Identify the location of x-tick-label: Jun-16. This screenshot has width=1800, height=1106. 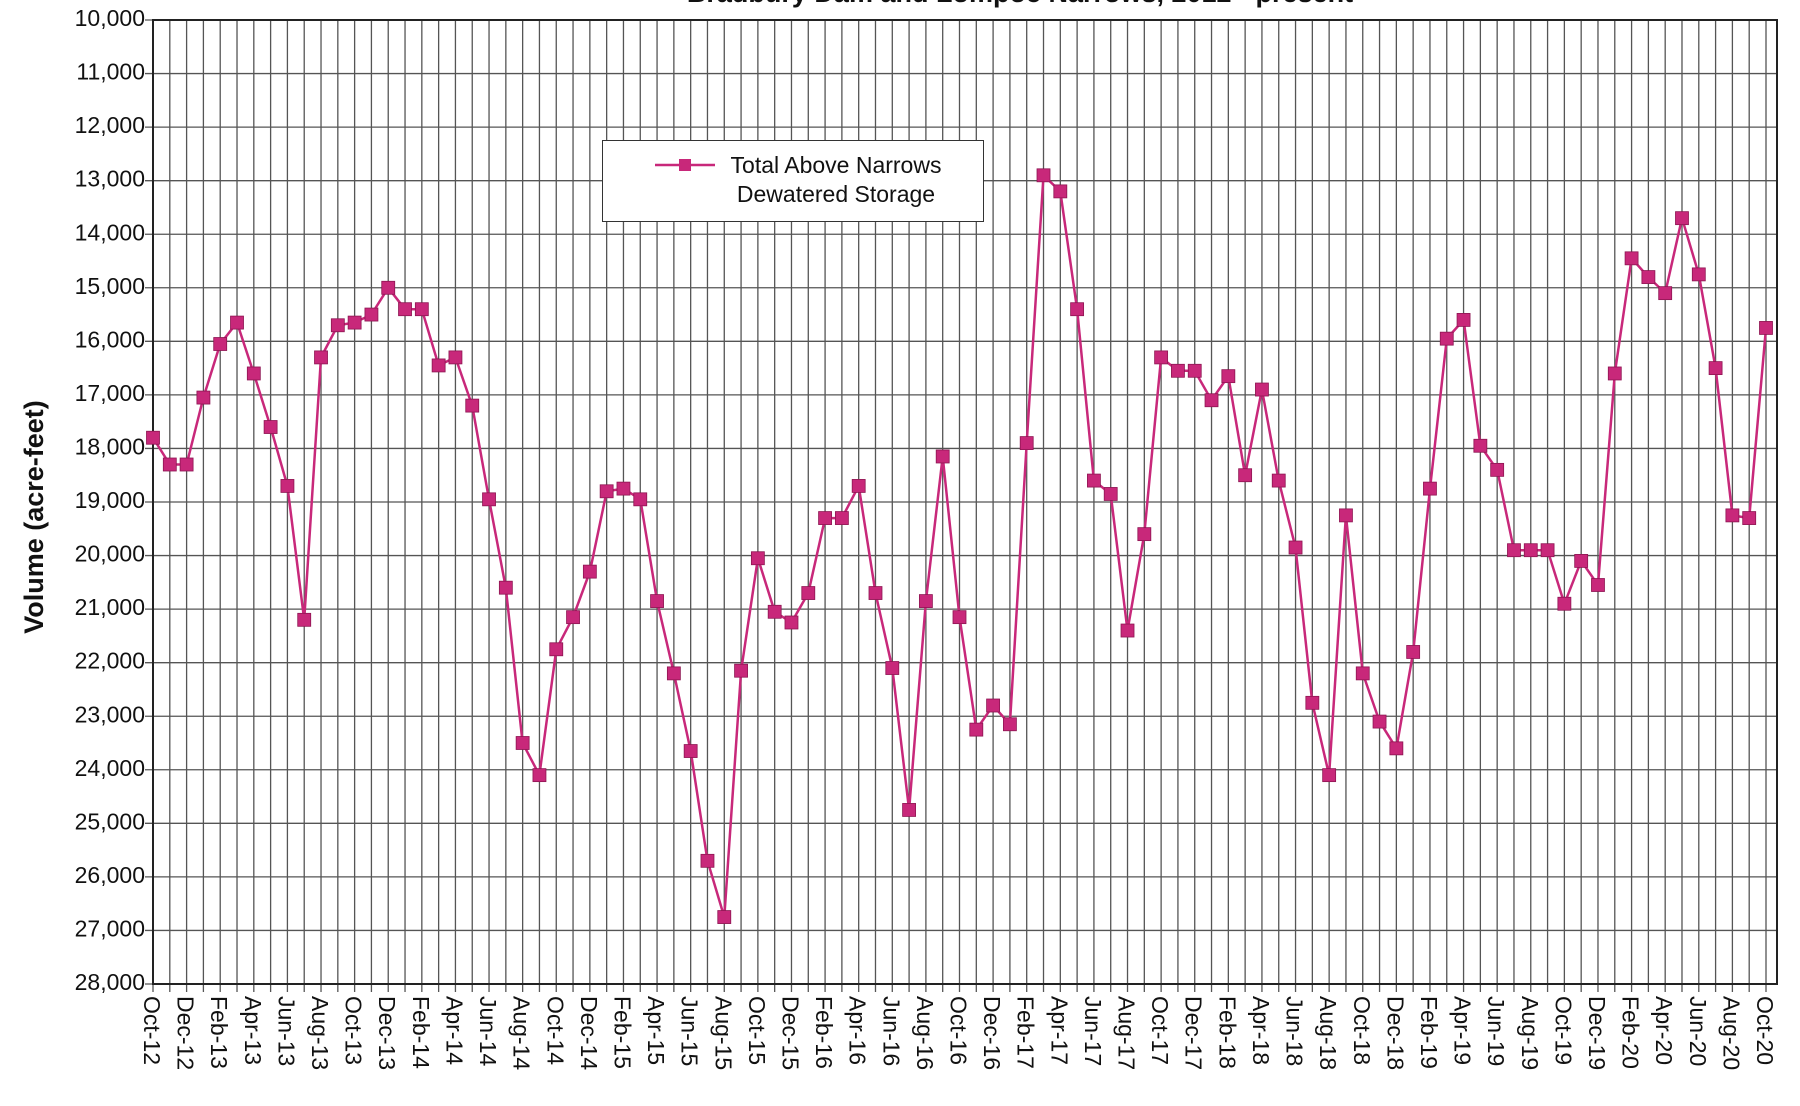
(891, 1031).